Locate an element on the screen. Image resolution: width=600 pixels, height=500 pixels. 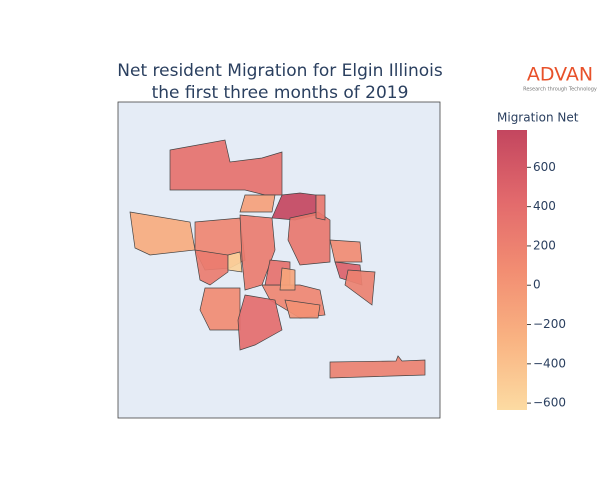
colorbar-tick-label: −200 is located at coordinates (549, 324).